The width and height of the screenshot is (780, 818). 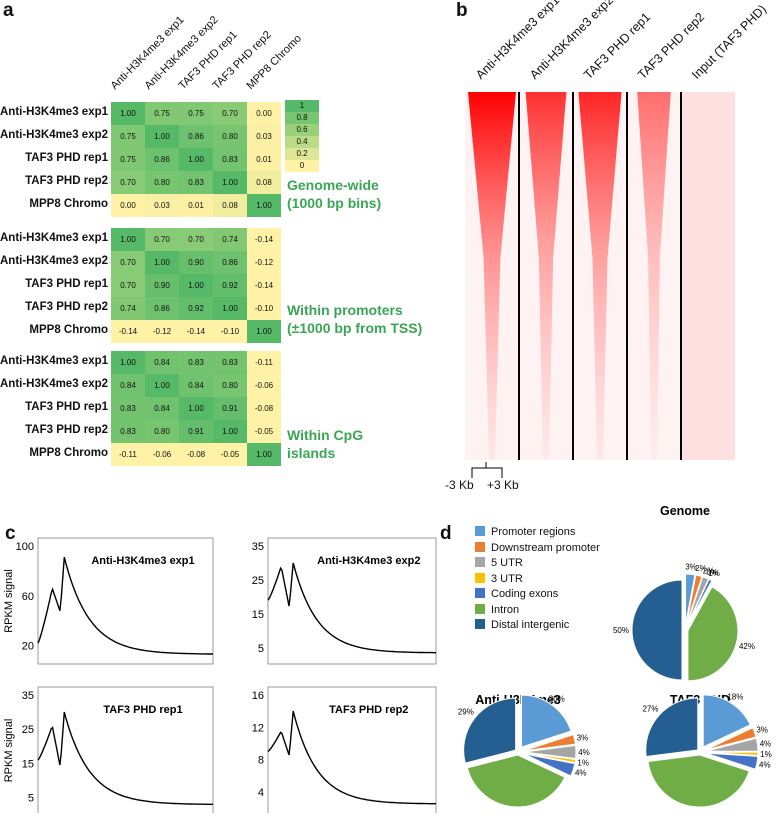 I want to click on heatmap-cell: 0.00, so click(x=128, y=205).